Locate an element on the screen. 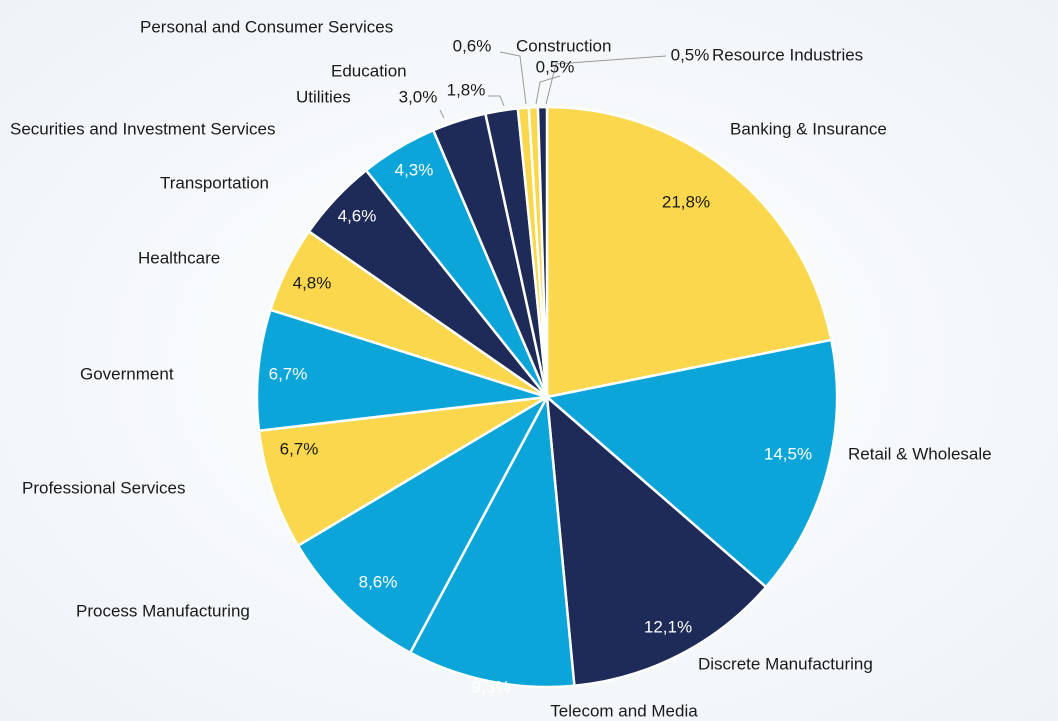  category-label: Securities and Investment Services is located at coordinates (143, 128).